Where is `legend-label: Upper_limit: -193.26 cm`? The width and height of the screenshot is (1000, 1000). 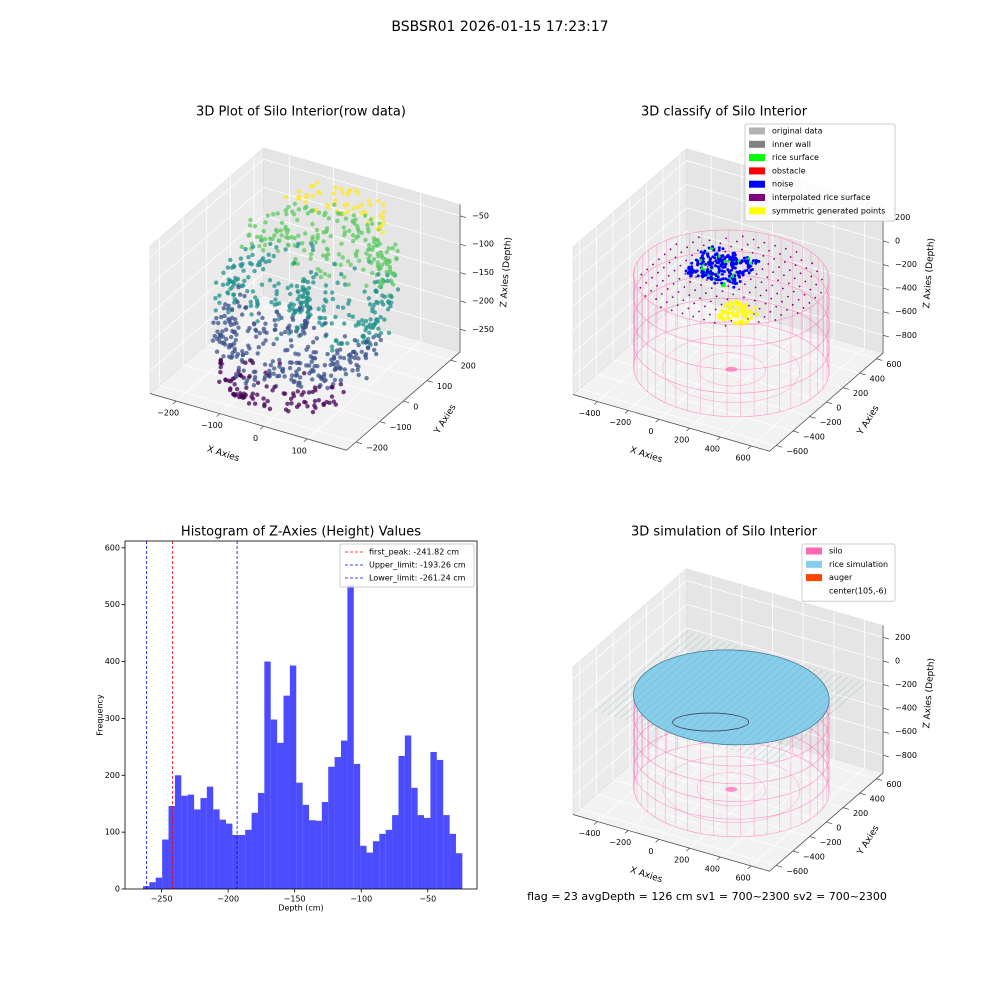 legend-label: Upper_limit: -193.26 cm is located at coordinates (417, 565).